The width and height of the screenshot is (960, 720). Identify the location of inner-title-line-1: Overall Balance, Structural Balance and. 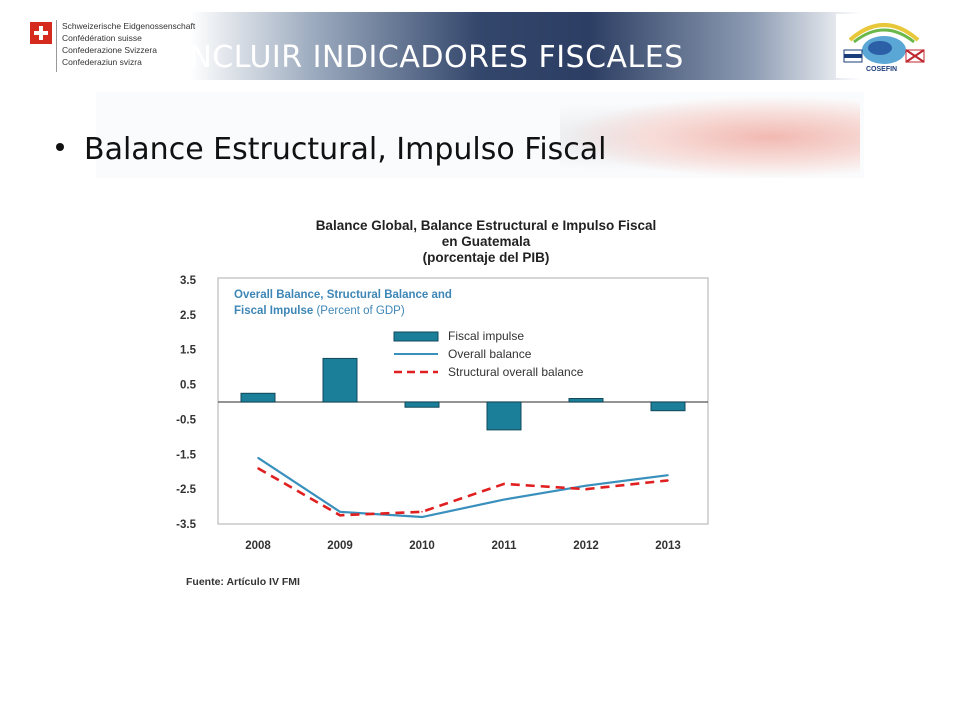
(343, 295).